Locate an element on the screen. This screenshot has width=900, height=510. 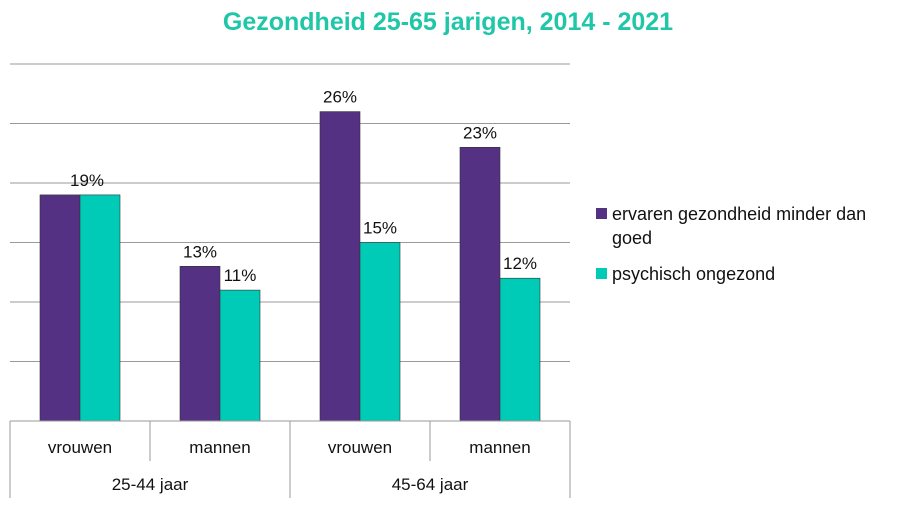
chart-title: Gezondheid 25-65 jarigen, 2014 - 2021 is located at coordinates (448, 22).